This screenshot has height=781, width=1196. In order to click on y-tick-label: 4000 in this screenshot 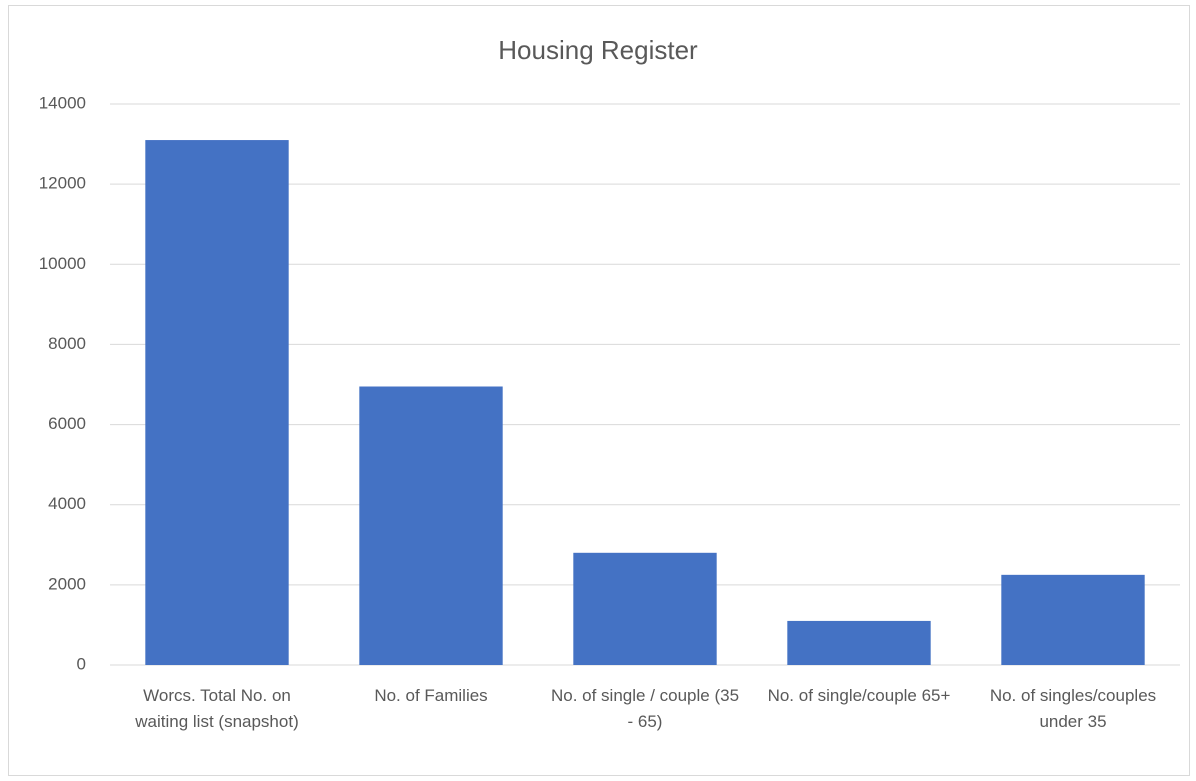, I will do `click(67, 503)`.